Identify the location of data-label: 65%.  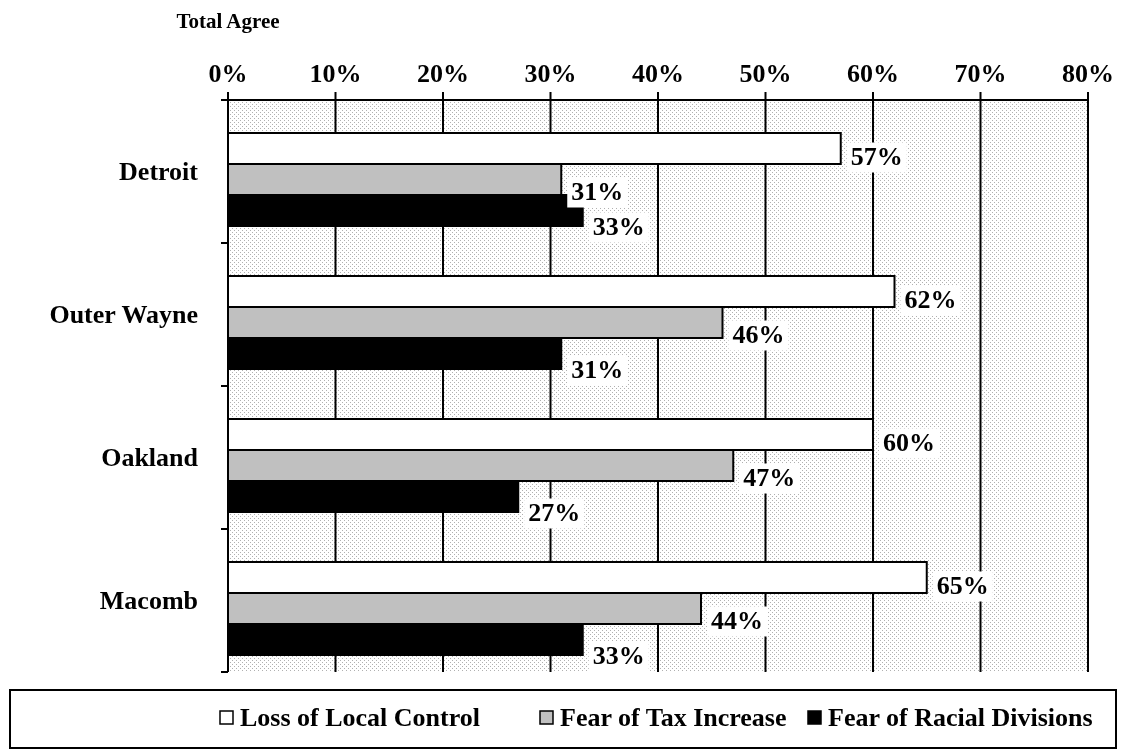
(962, 585).